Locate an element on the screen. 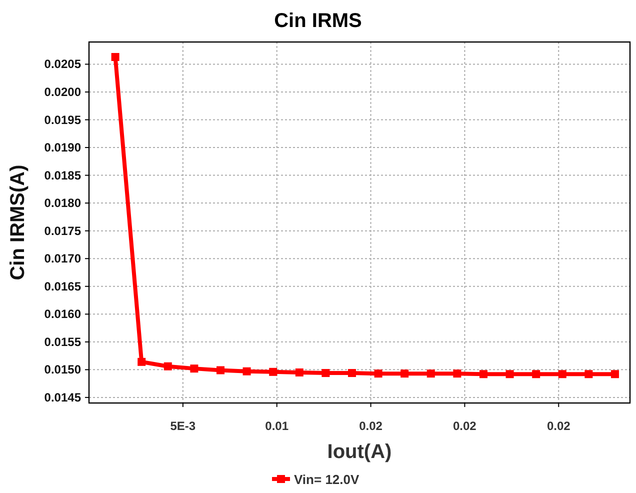 Image resolution: width=636 pixels, height=493 pixels. y-tick-label: 0.0200 is located at coordinates (63, 91).